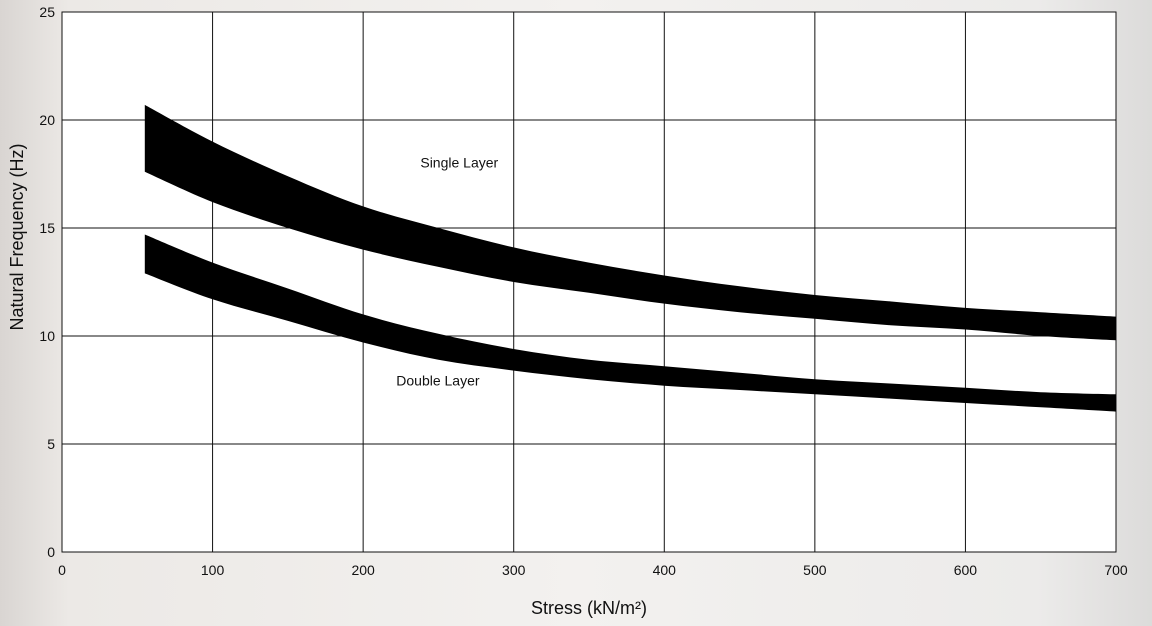  I want to click on series-labels: Single Layer Double Layer, so click(447, 272).